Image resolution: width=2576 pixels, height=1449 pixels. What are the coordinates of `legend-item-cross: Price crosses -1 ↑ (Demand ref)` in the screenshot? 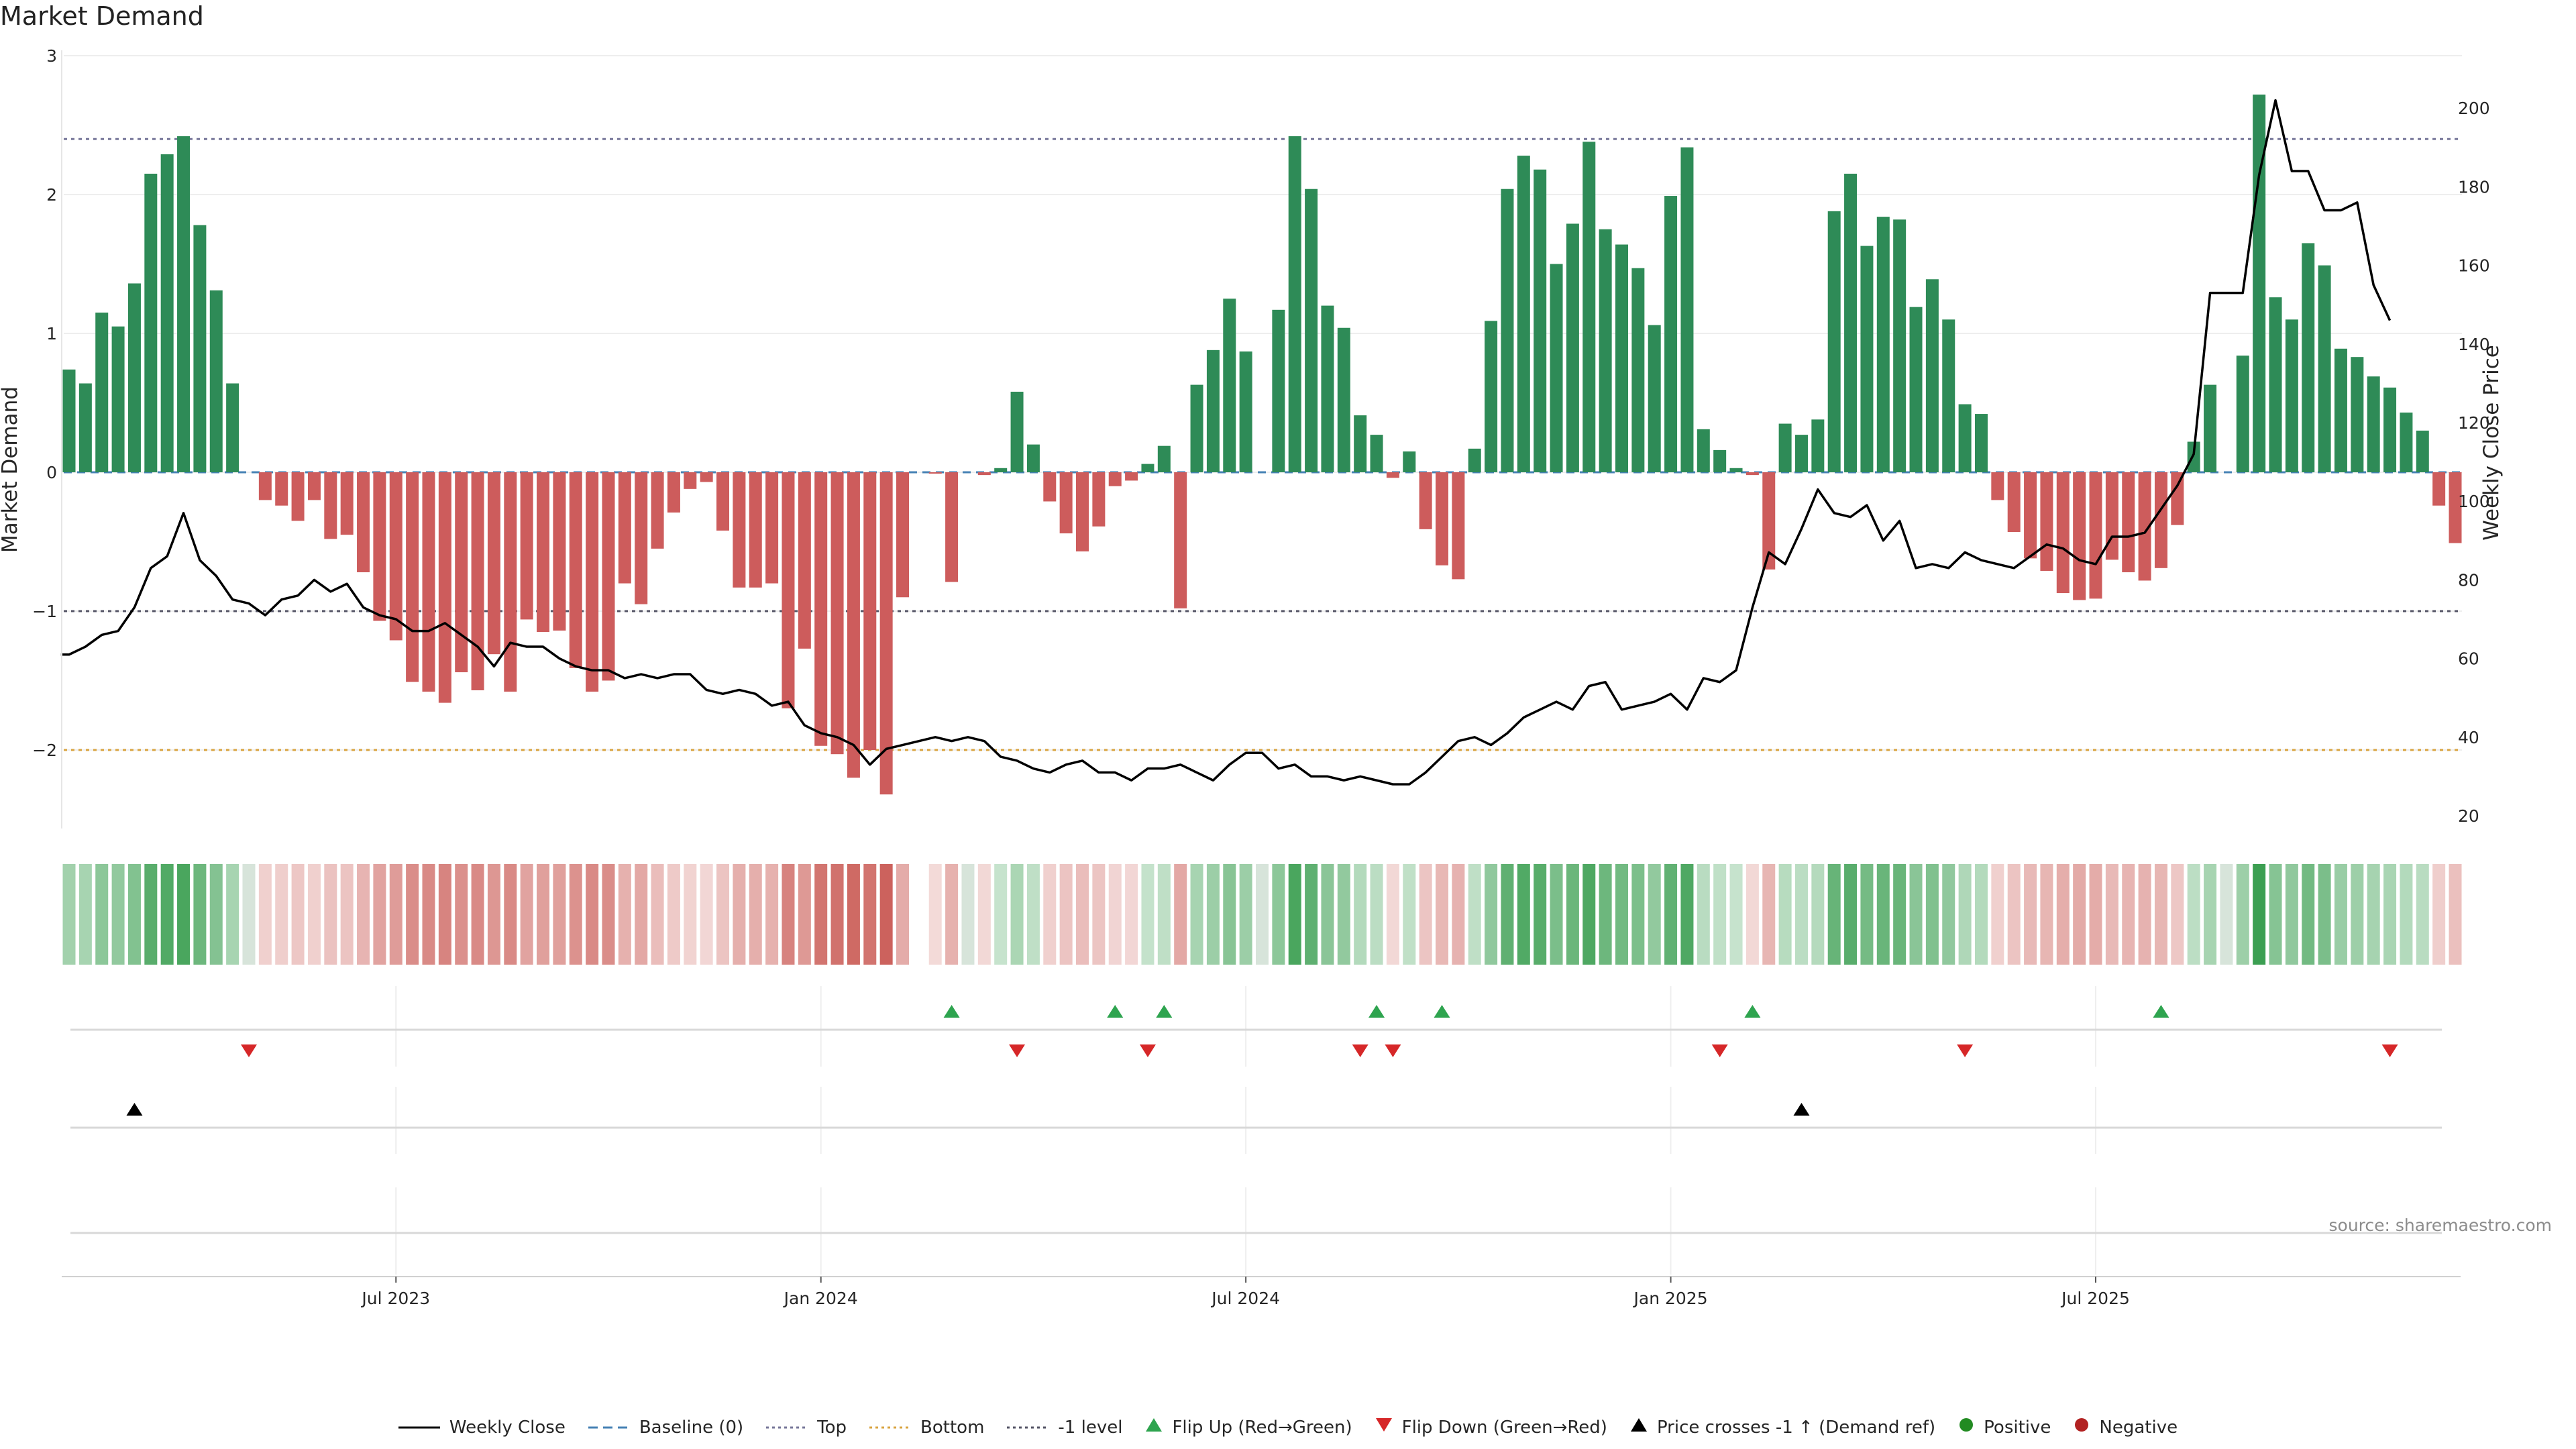 It's located at (1782, 1427).